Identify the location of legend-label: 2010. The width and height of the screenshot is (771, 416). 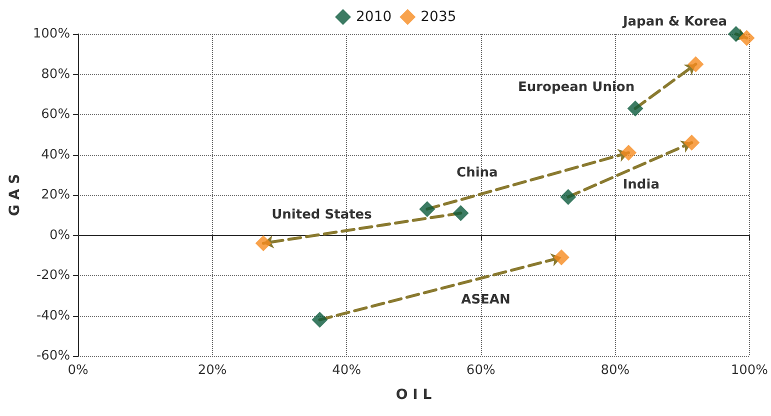
(374, 17).